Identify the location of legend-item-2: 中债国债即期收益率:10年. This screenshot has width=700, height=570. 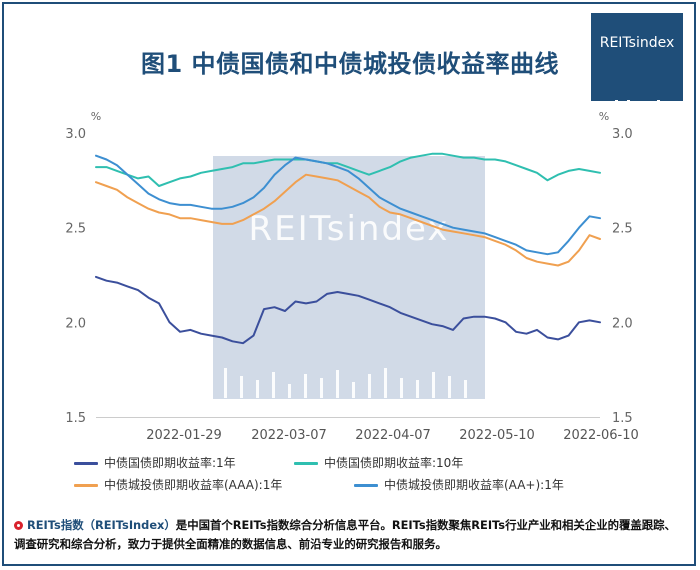
(378, 462).